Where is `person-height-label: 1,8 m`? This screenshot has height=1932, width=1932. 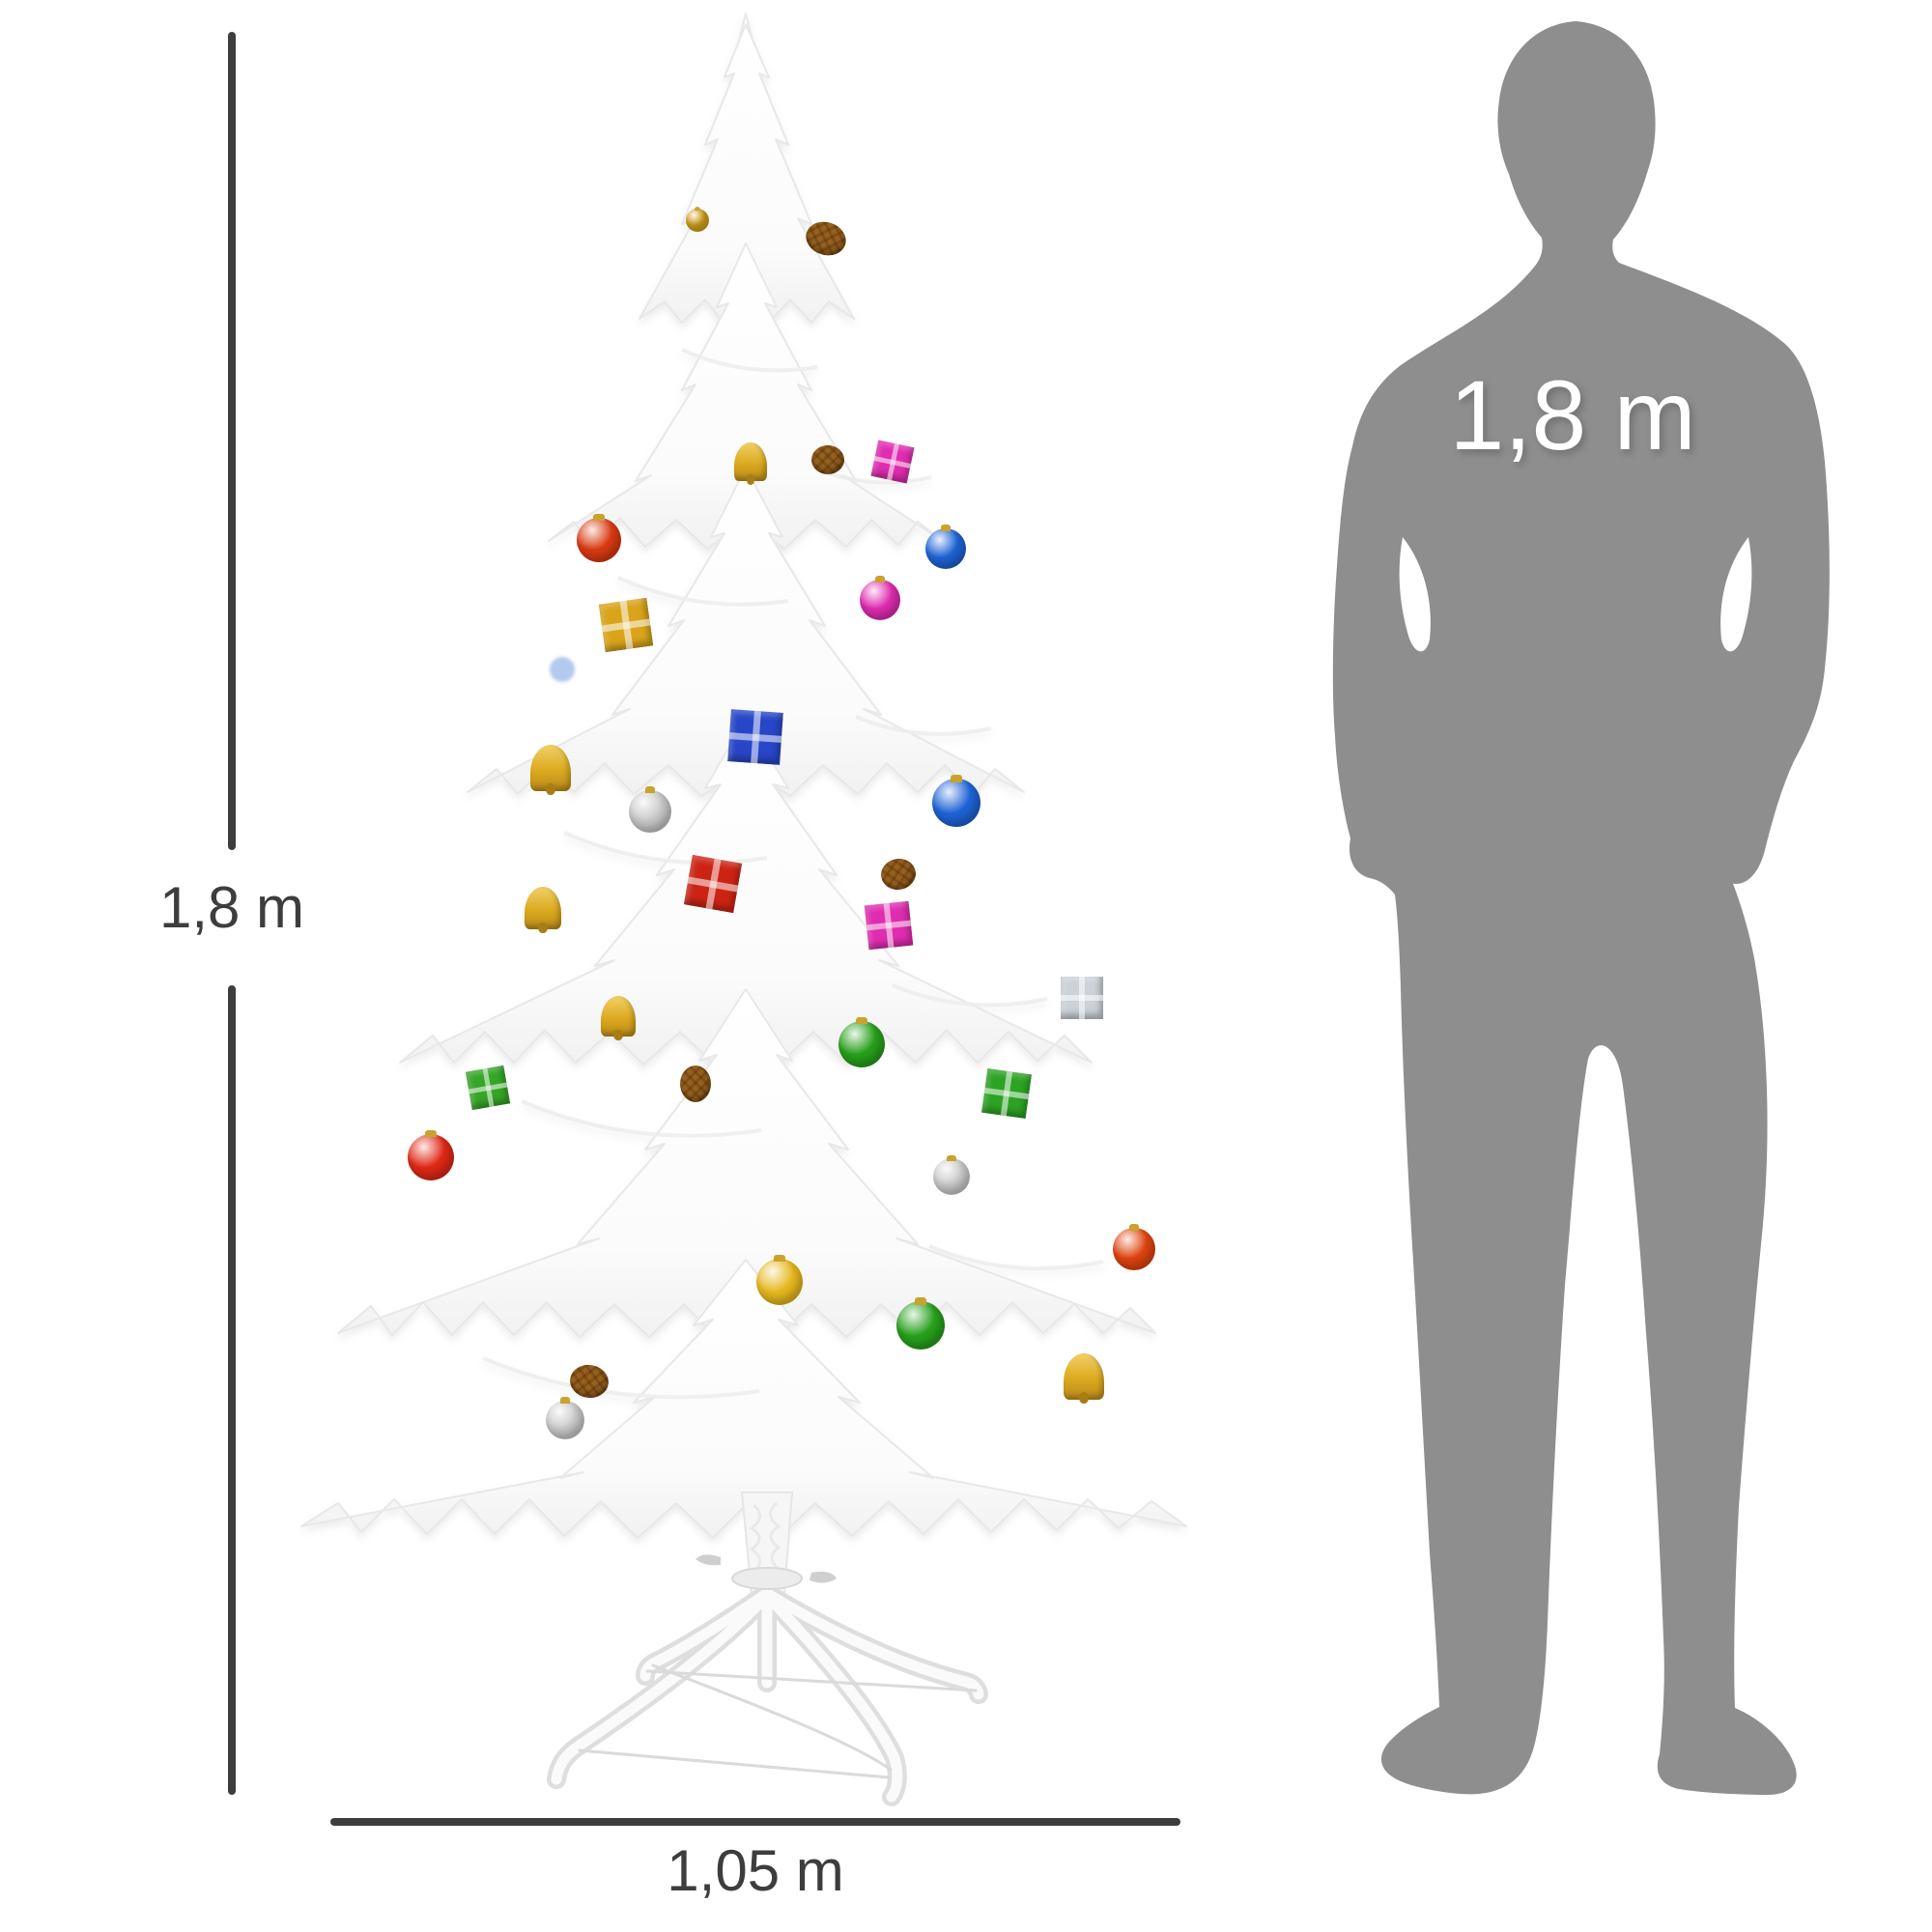 person-height-label: 1,8 m is located at coordinates (1572, 415).